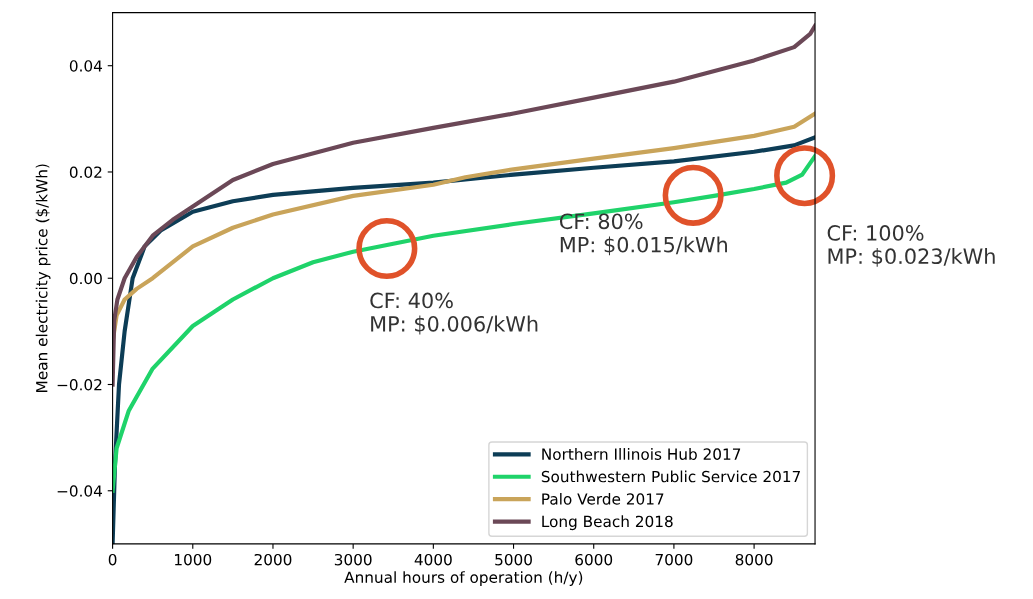 This screenshot has height=599, width=1033. I want to click on x-tick-label: 4000, so click(433, 559).